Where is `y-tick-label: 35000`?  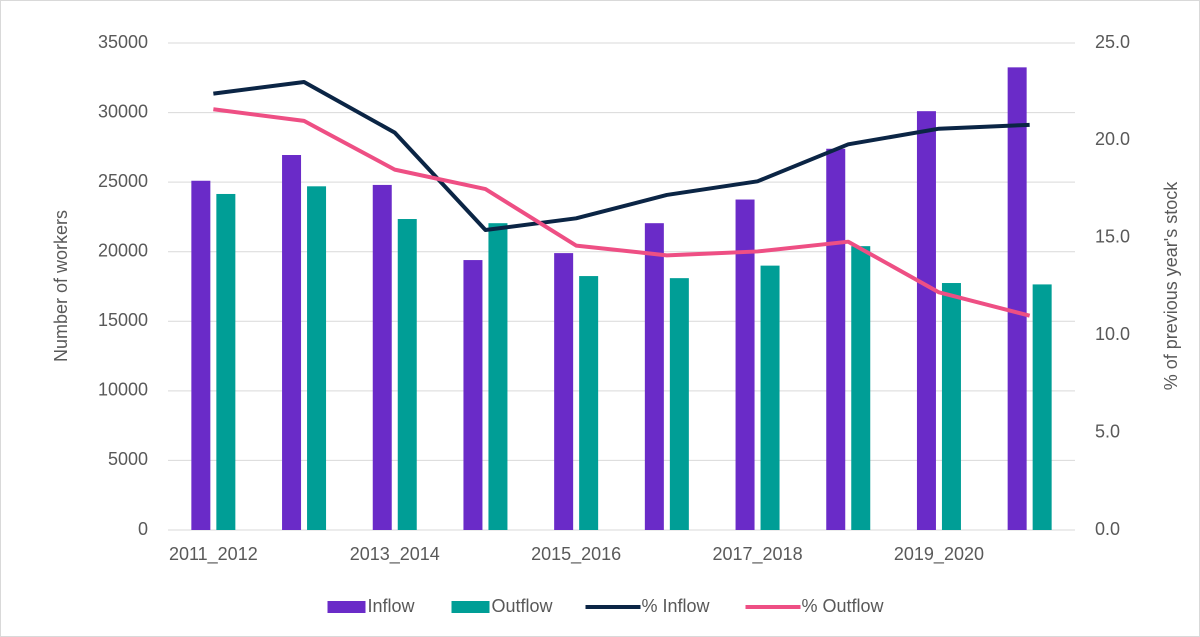 y-tick-label: 35000 is located at coordinates (123, 42).